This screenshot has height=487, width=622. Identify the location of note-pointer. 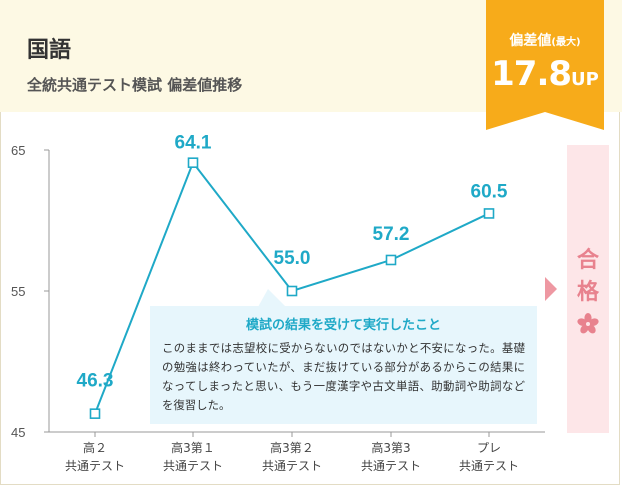
(272, 298).